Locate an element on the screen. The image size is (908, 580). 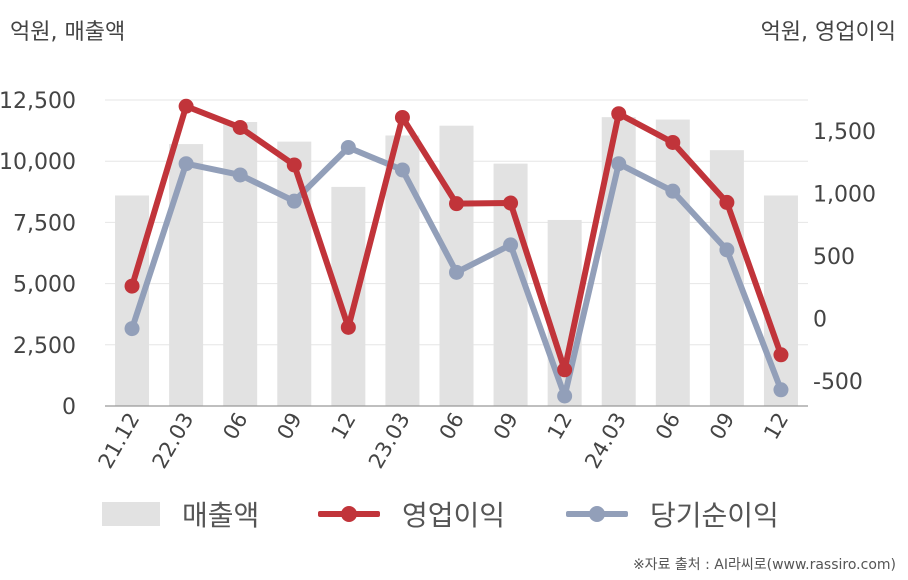
left-axis-unit-label: 억원, 매출액 is located at coordinates (68, 32).